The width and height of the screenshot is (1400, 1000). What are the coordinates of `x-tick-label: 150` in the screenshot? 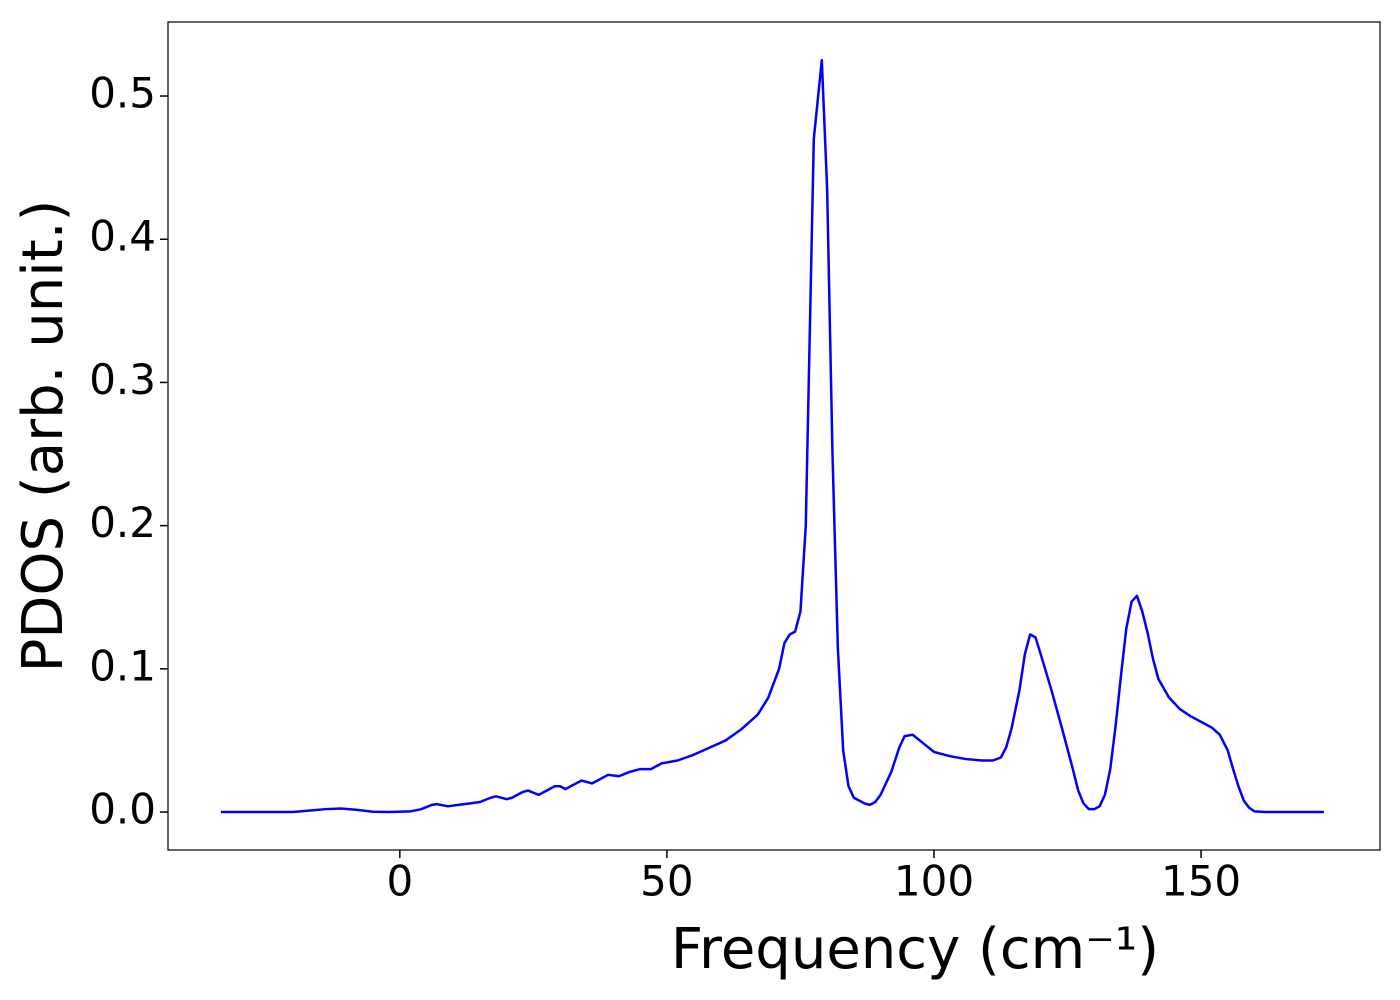 It's located at (1201, 881).